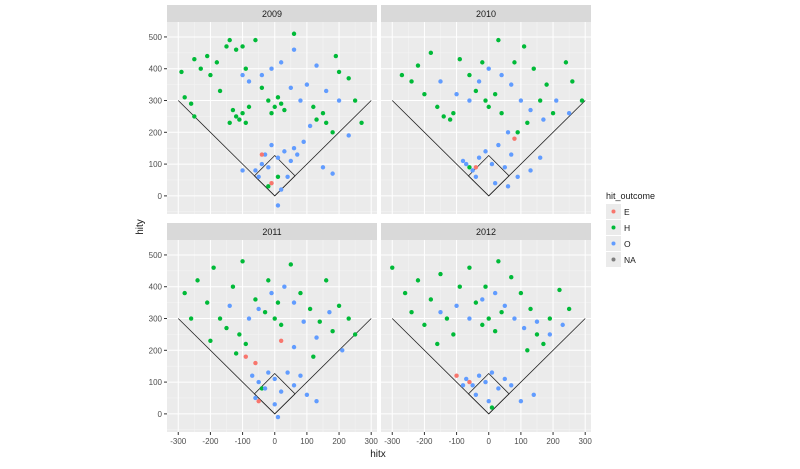  What do you see at coordinates (627, 212) in the screenshot?
I see `legend-label: E` at bounding box center [627, 212].